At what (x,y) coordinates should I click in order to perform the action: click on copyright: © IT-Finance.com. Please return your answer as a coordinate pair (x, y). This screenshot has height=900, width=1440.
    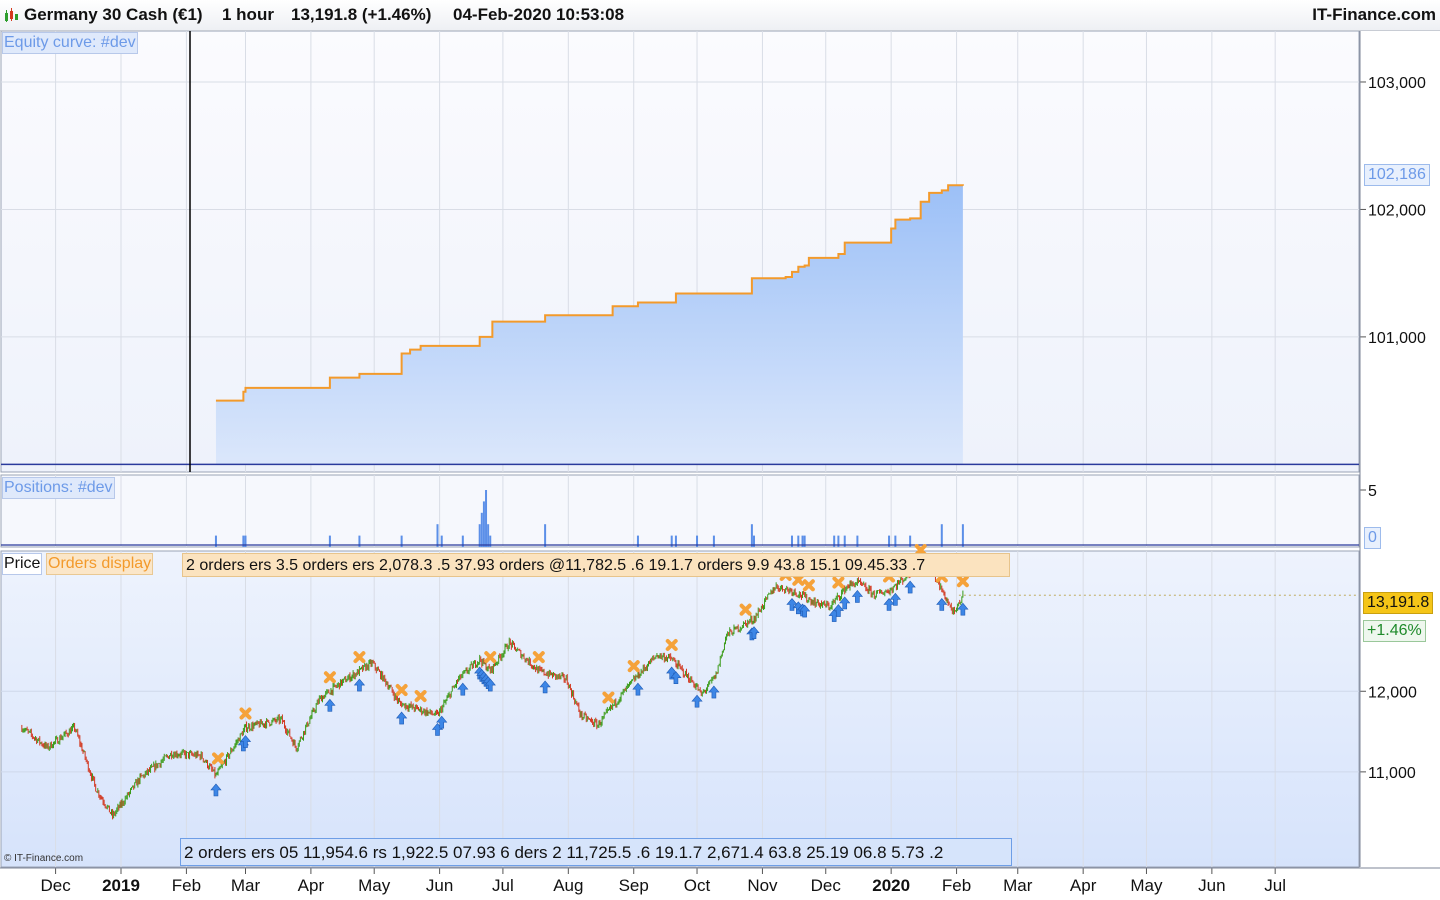
    Looking at the image, I should click on (44, 858).